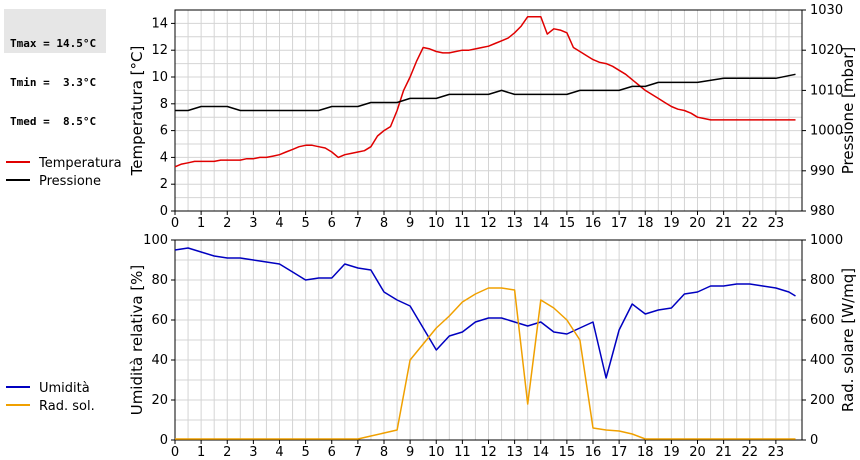 This screenshot has width=860, height=460. Describe the element at coordinates (159, 50) in the screenshot. I see `y-tick-label: 12` at that location.